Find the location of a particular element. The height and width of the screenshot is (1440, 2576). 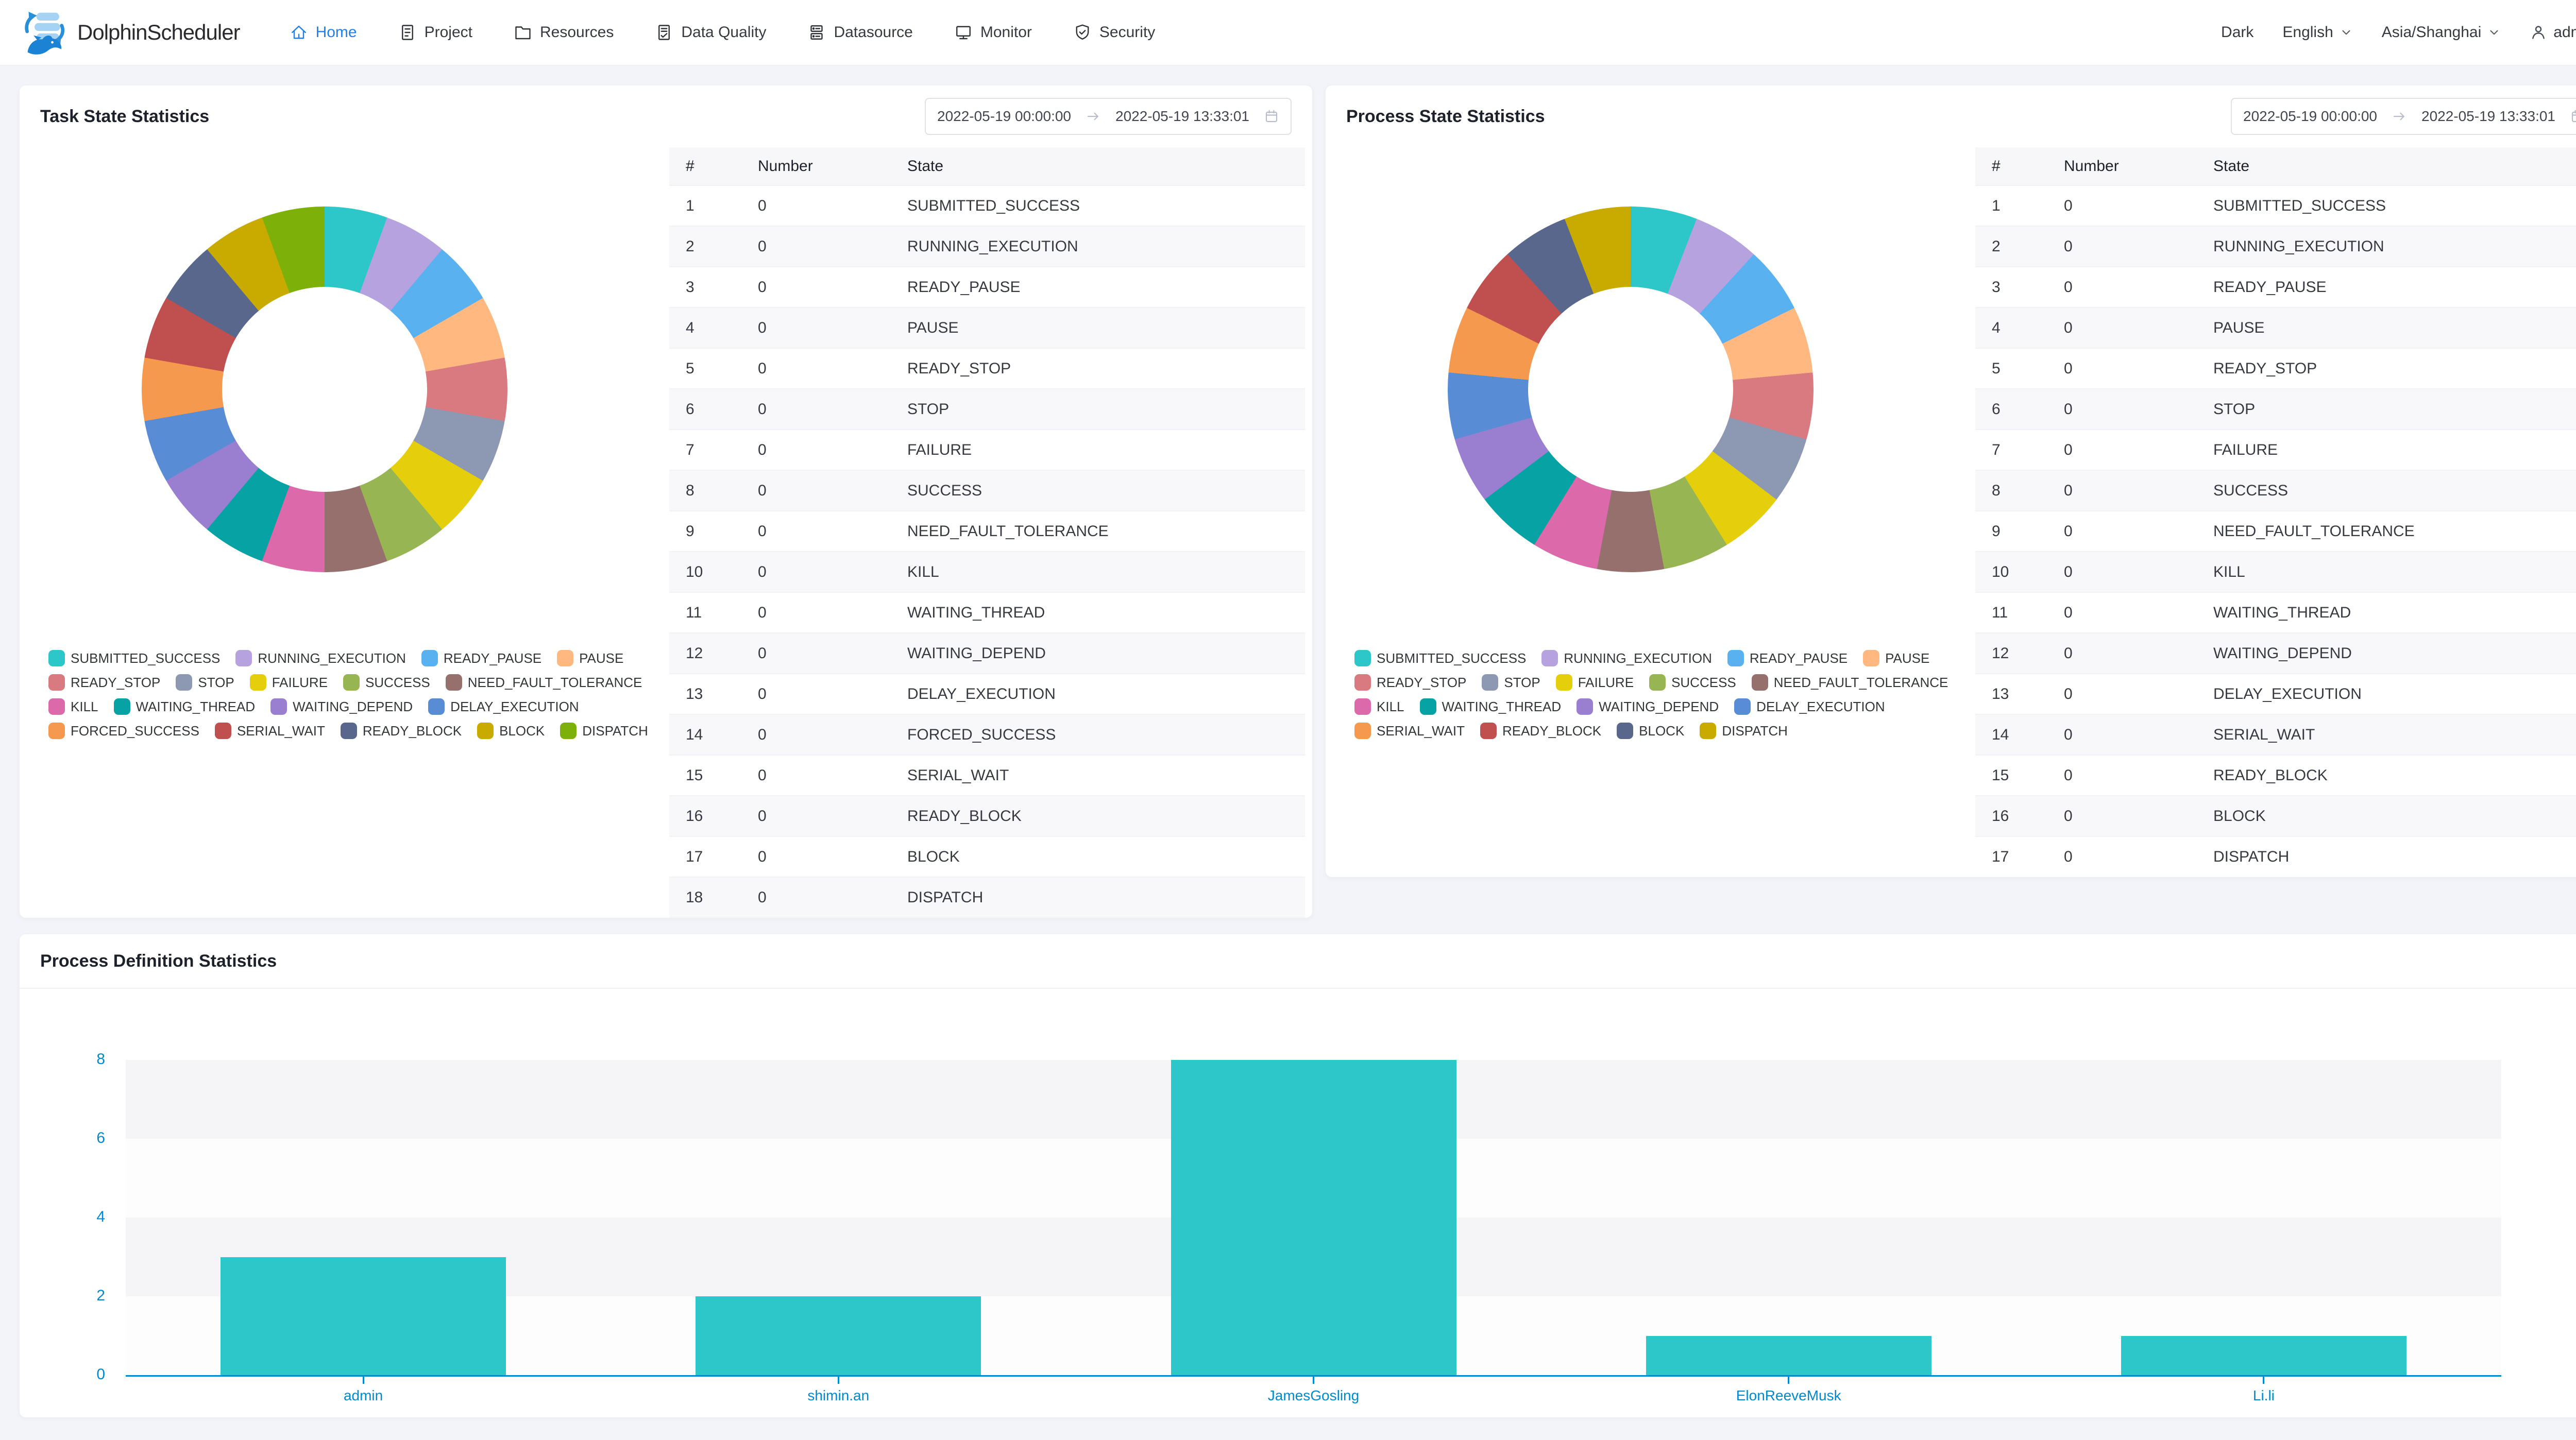

table-cell: PAUSE is located at coordinates (1098, 328).